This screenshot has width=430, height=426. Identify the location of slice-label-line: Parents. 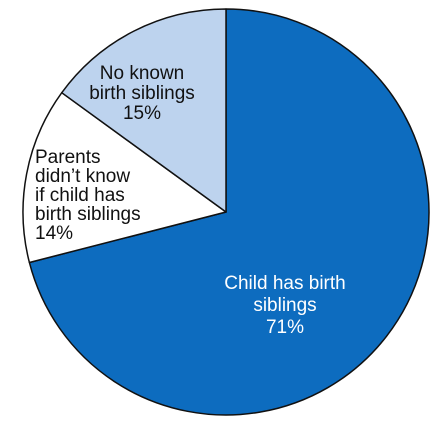
(67, 157).